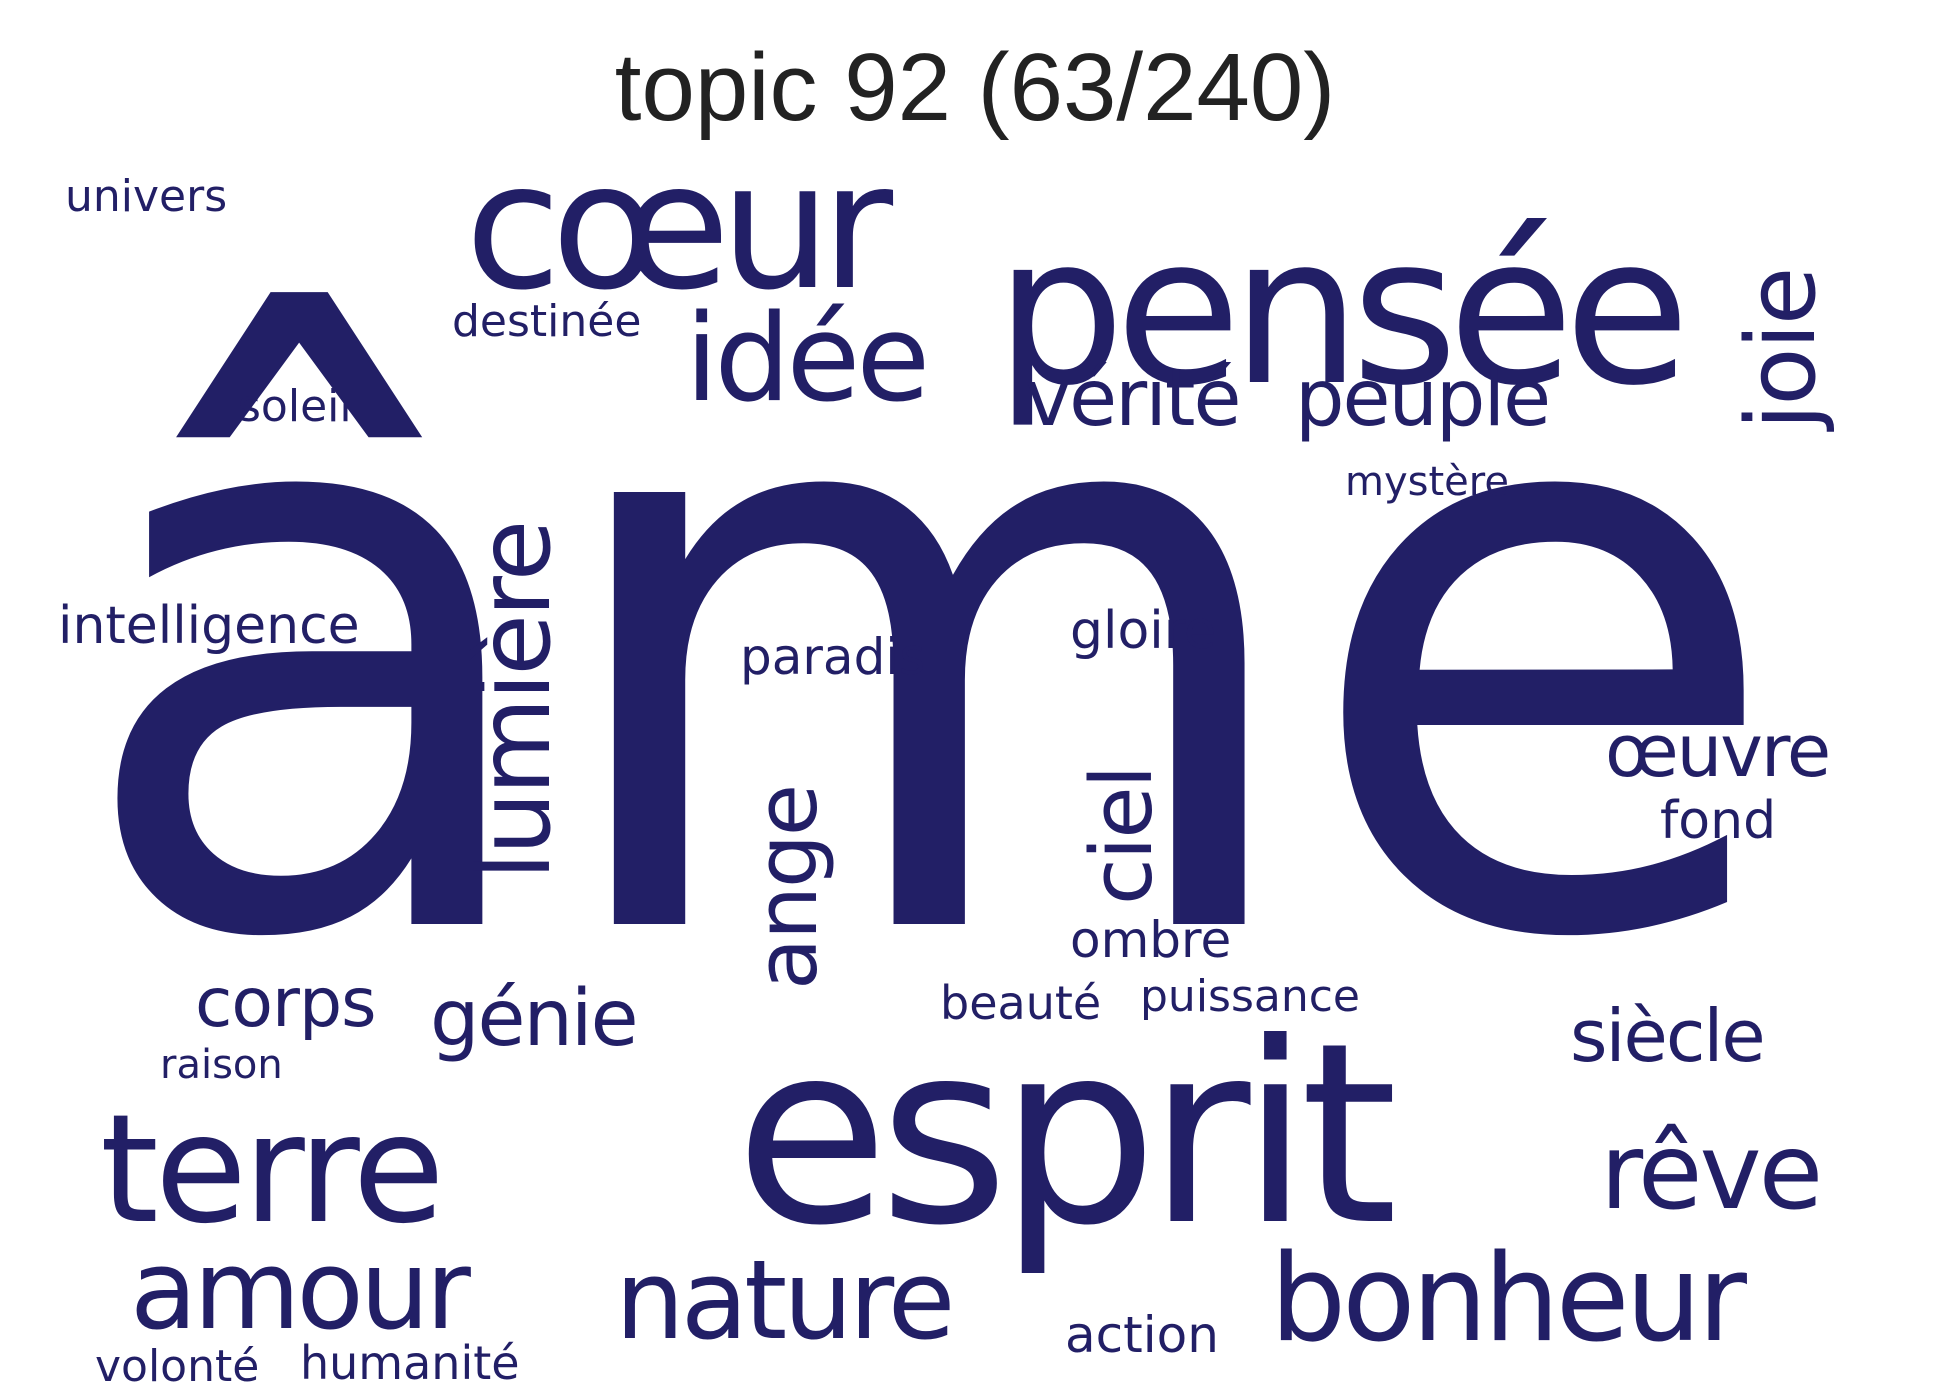 The width and height of the screenshot is (1950, 1400). I want to click on word-genie: génie, so click(534, 1019).